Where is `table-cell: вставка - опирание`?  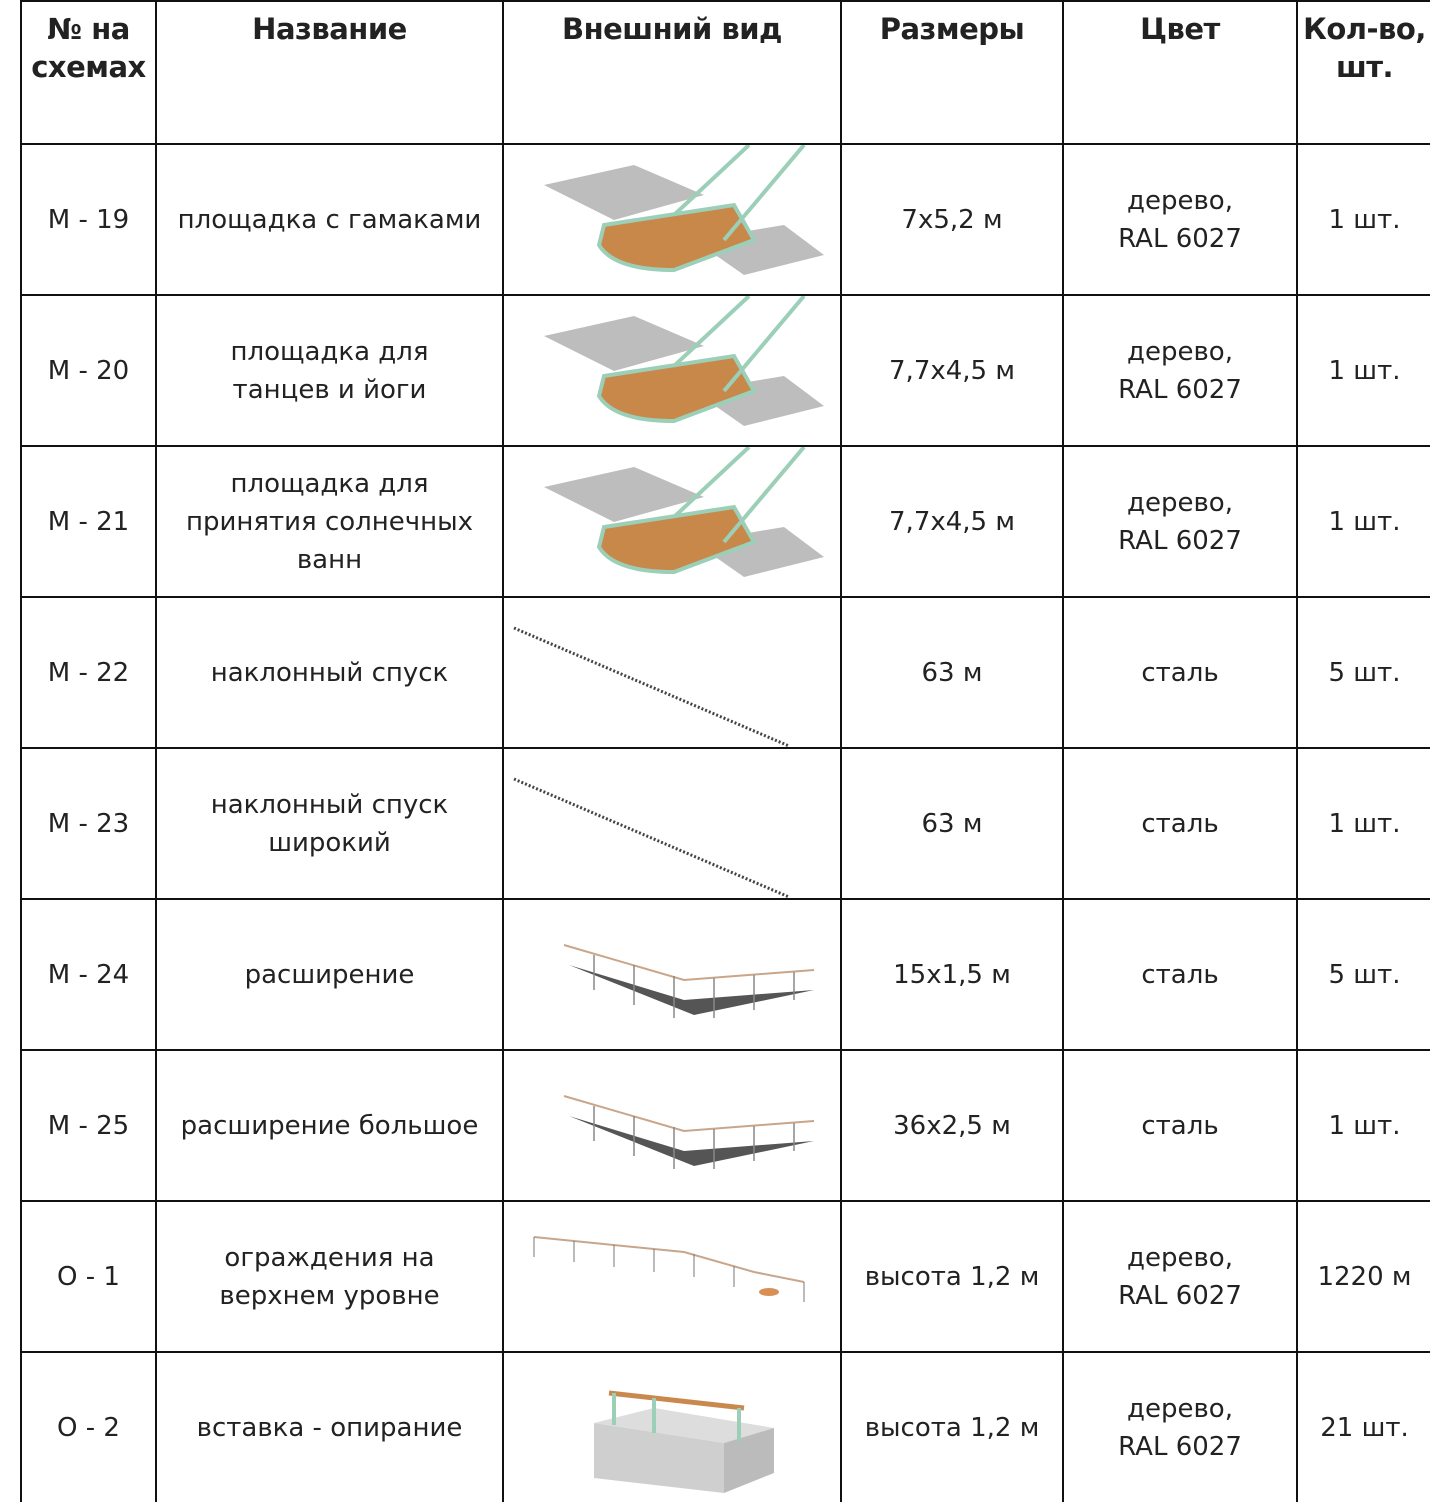 table-cell: вставка - опирание is located at coordinates (329, 1427).